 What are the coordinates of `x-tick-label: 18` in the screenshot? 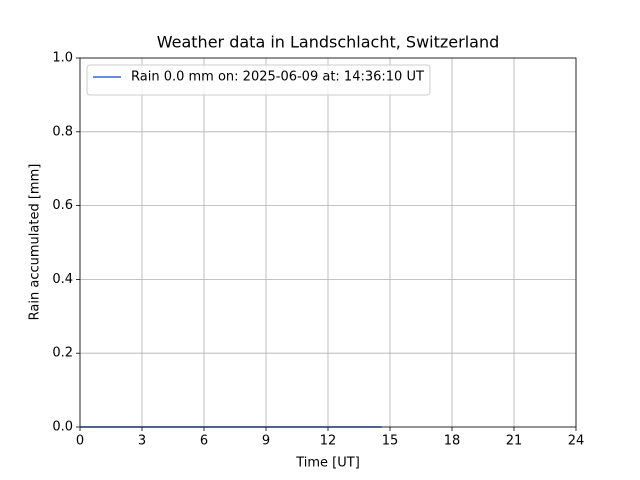 It's located at (452, 441).